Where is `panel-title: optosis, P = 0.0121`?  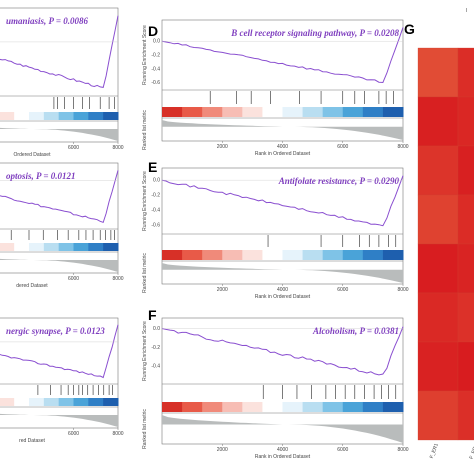
panel-title: optosis, P = 0.0121 is located at coordinates (41, 176).